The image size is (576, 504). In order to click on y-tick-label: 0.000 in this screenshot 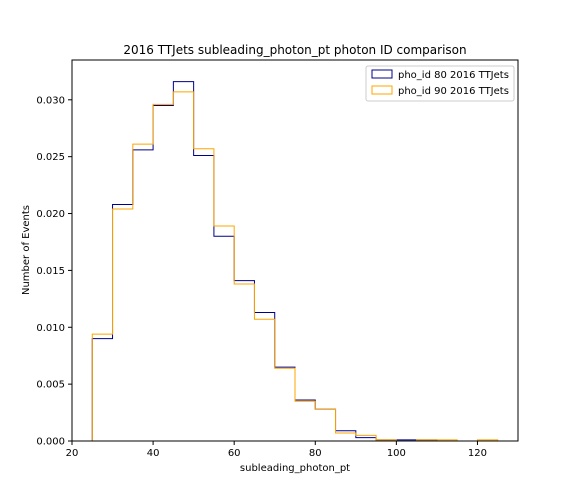, I will do `click(50, 442)`.